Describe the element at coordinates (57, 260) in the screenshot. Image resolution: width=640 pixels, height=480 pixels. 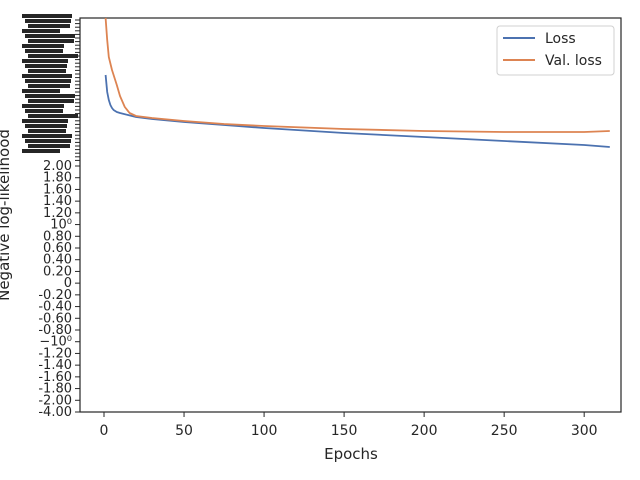
I see `y-tick-label: 0.40` at that location.